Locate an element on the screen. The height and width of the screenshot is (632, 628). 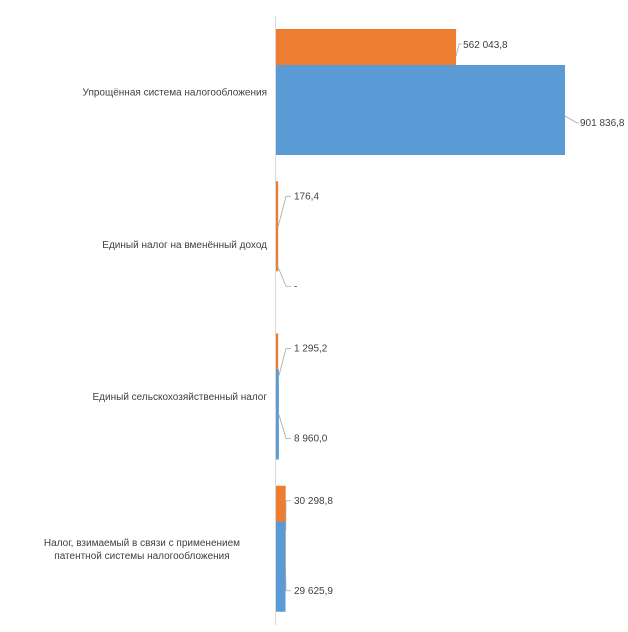
data-label-series2-cat2: - is located at coordinates (295, 286).